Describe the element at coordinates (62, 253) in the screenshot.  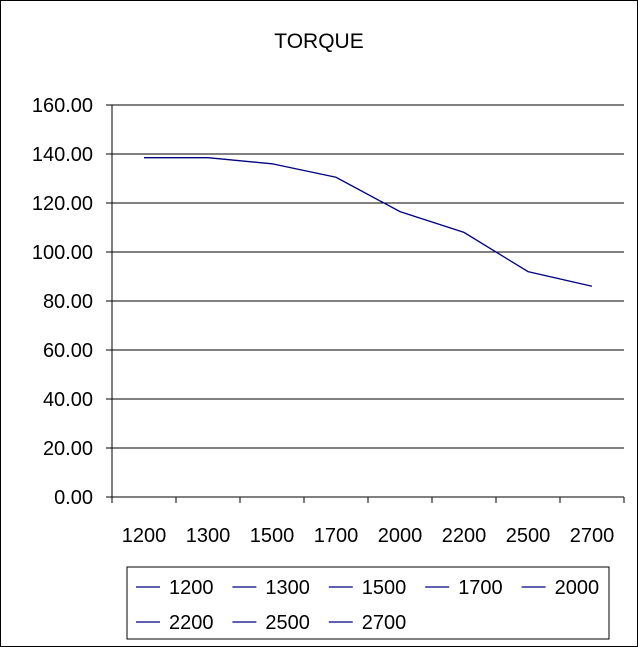
I see `y-tick-label: 100.00` at that location.